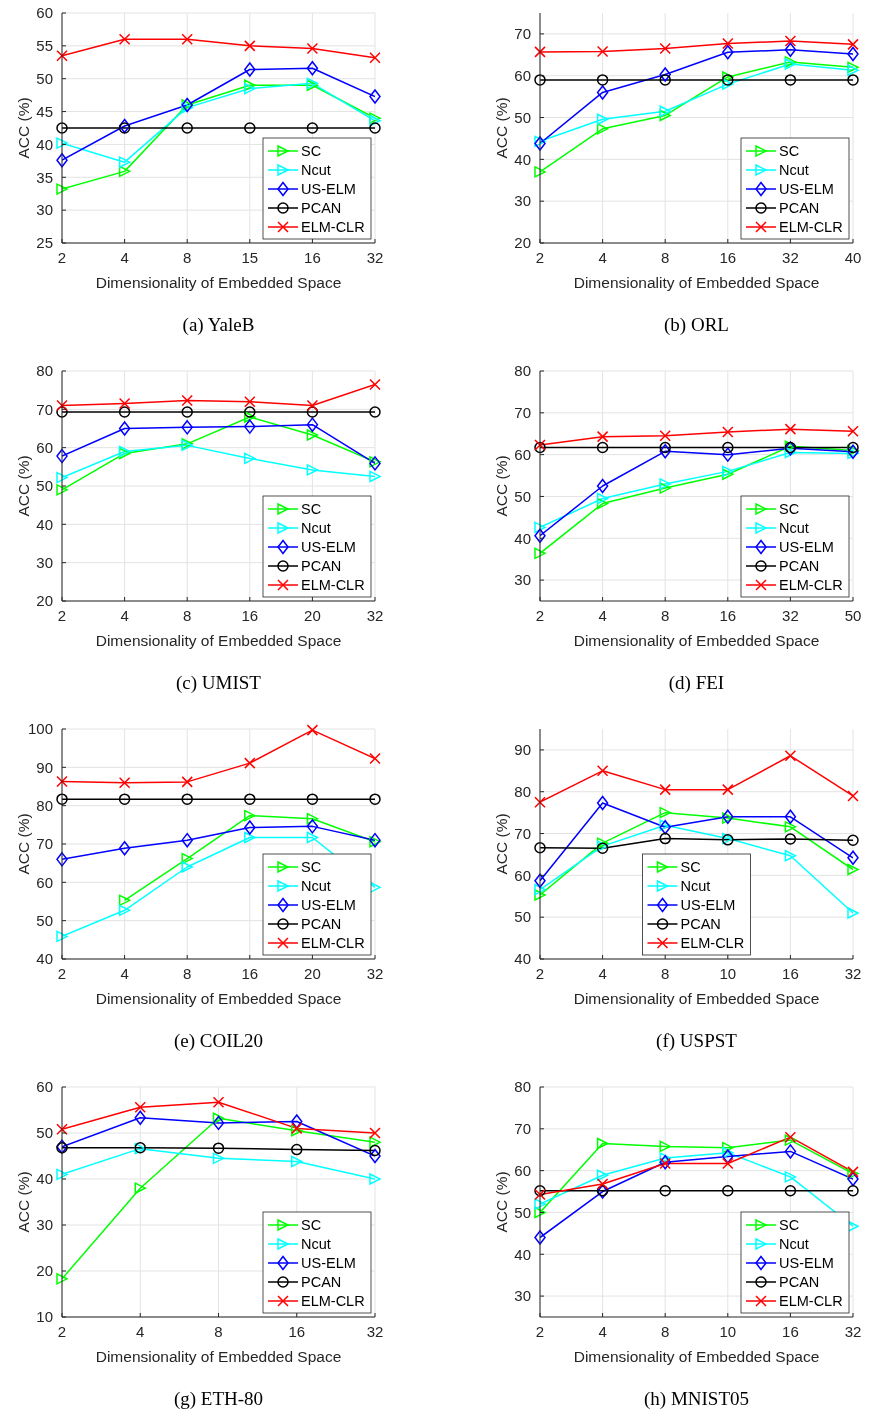 The height and width of the screenshot is (1413, 869). Describe the element at coordinates (728, 973) in the screenshot. I see `x-tick-label: 10` at that location.